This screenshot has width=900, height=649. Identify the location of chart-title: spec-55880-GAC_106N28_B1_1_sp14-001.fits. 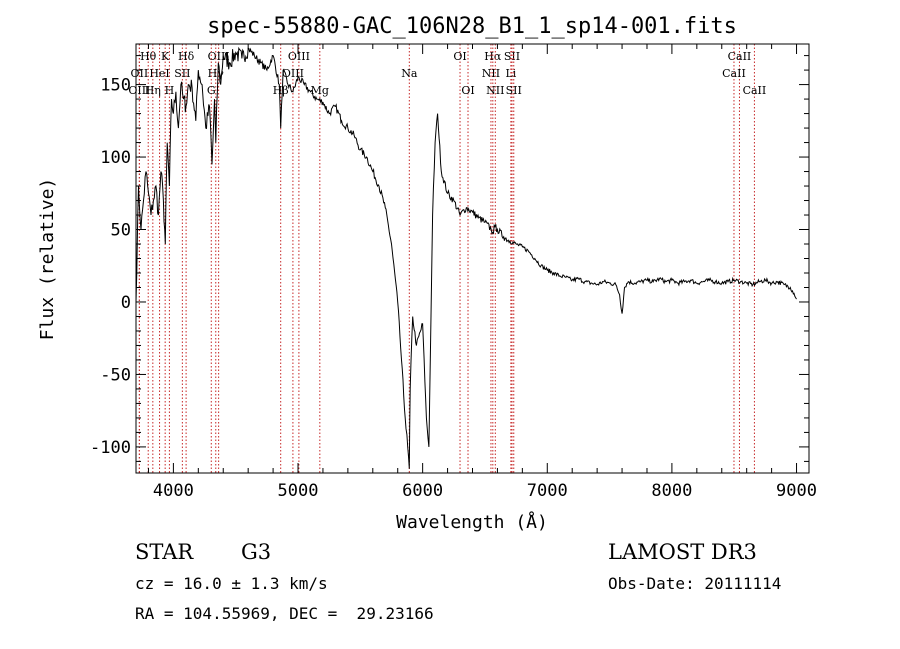
(472, 26).